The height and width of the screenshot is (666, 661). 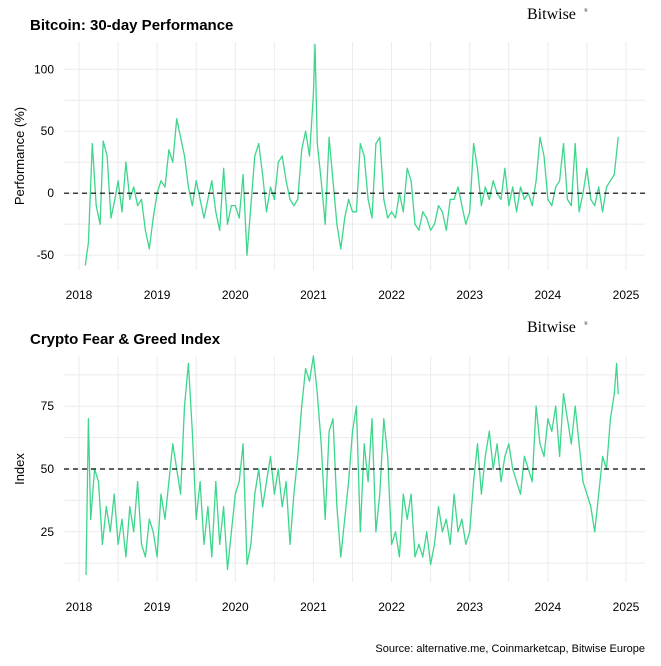 What do you see at coordinates (125, 339) in the screenshot?
I see `chart-title: Crypto Fear & Greed Index` at bounding box center [125, 339].